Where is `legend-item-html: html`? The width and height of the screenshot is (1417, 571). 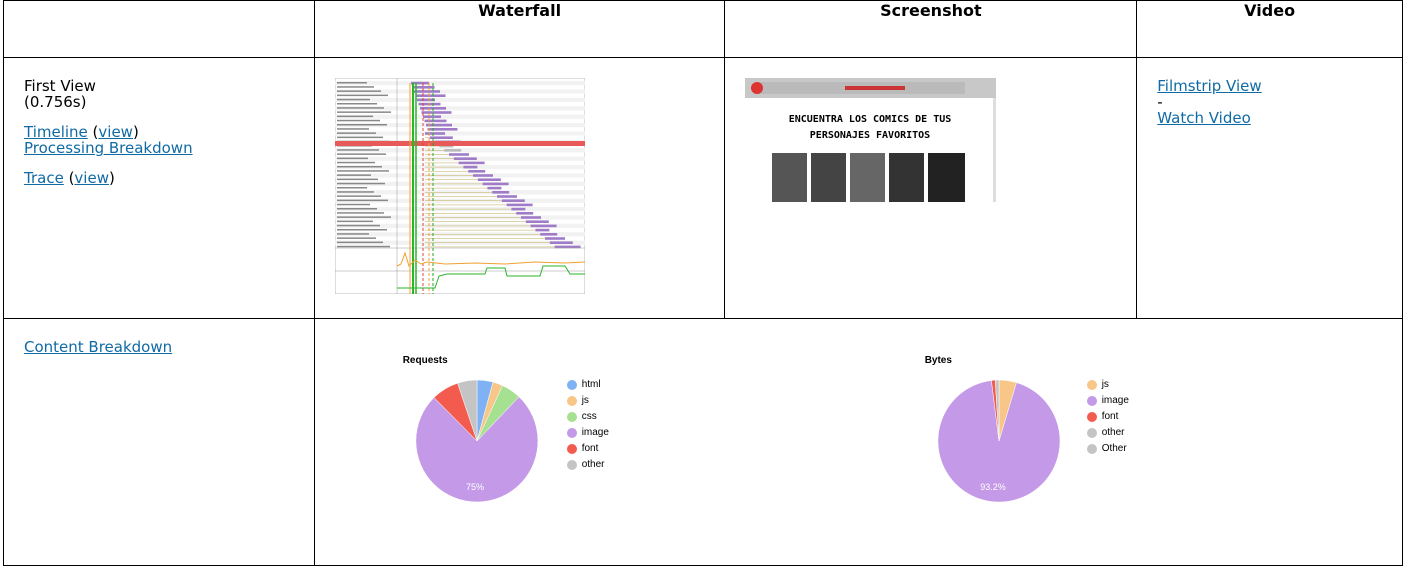 legend-item-html: html is located at coordinates (587, 385).